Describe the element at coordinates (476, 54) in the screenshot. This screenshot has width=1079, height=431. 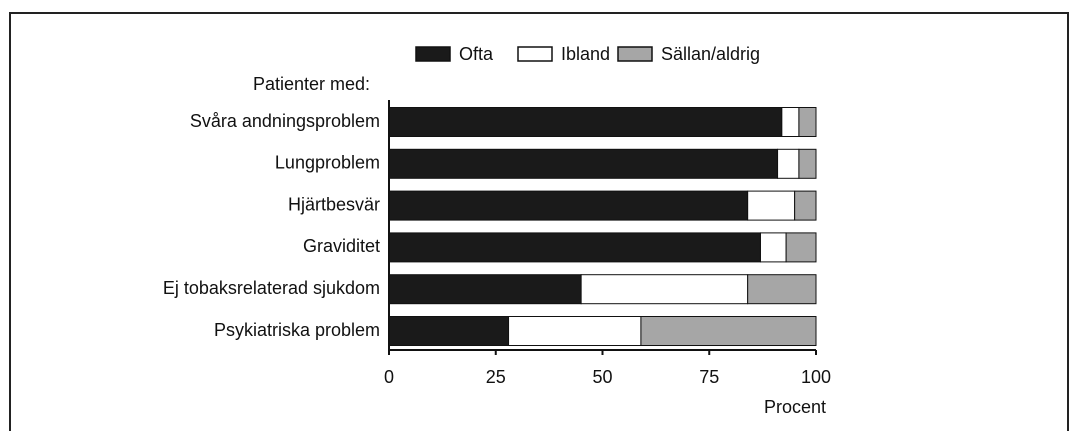
I see `legend-label: Ofta` at that location.